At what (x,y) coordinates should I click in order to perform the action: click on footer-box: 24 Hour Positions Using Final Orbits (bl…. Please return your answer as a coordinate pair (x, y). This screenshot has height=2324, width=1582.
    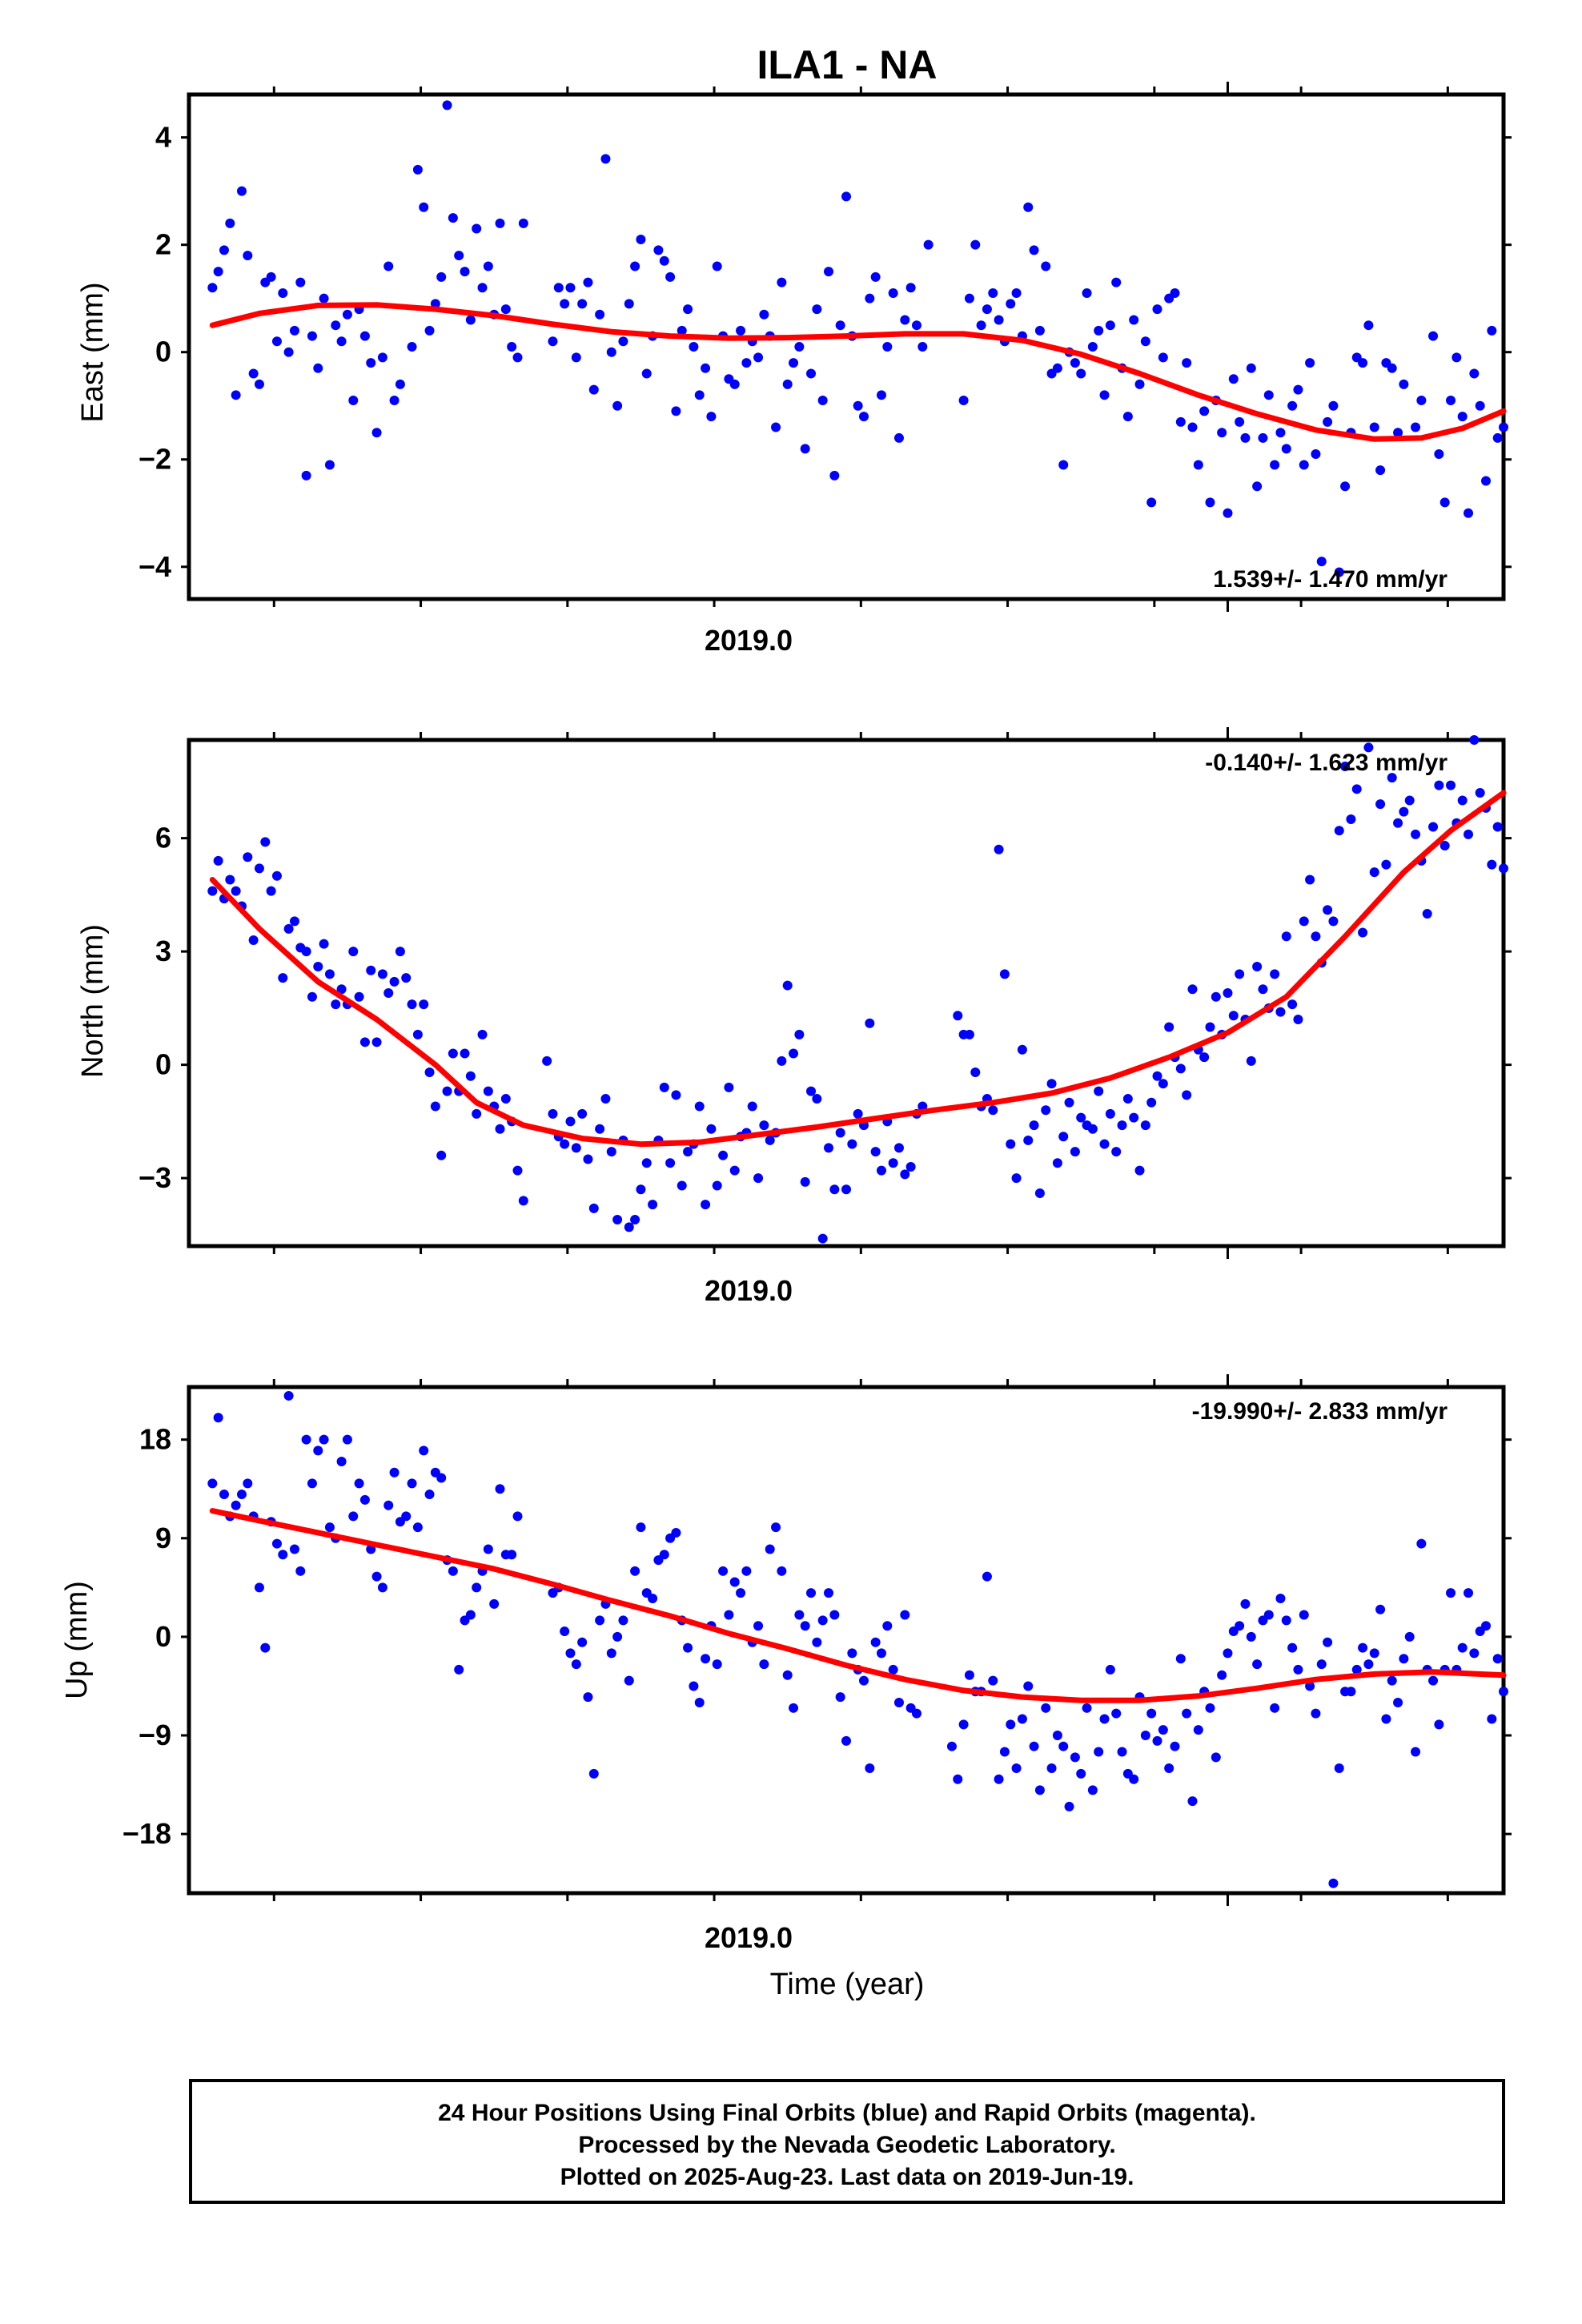
    Looking at the image, I should click on (847, 2141).